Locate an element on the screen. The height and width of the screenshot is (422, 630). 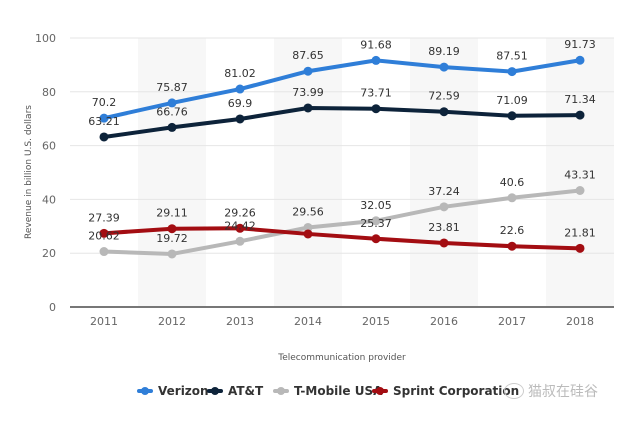
legend-item-verizon: Verizon is located at coordinates (173, 391).